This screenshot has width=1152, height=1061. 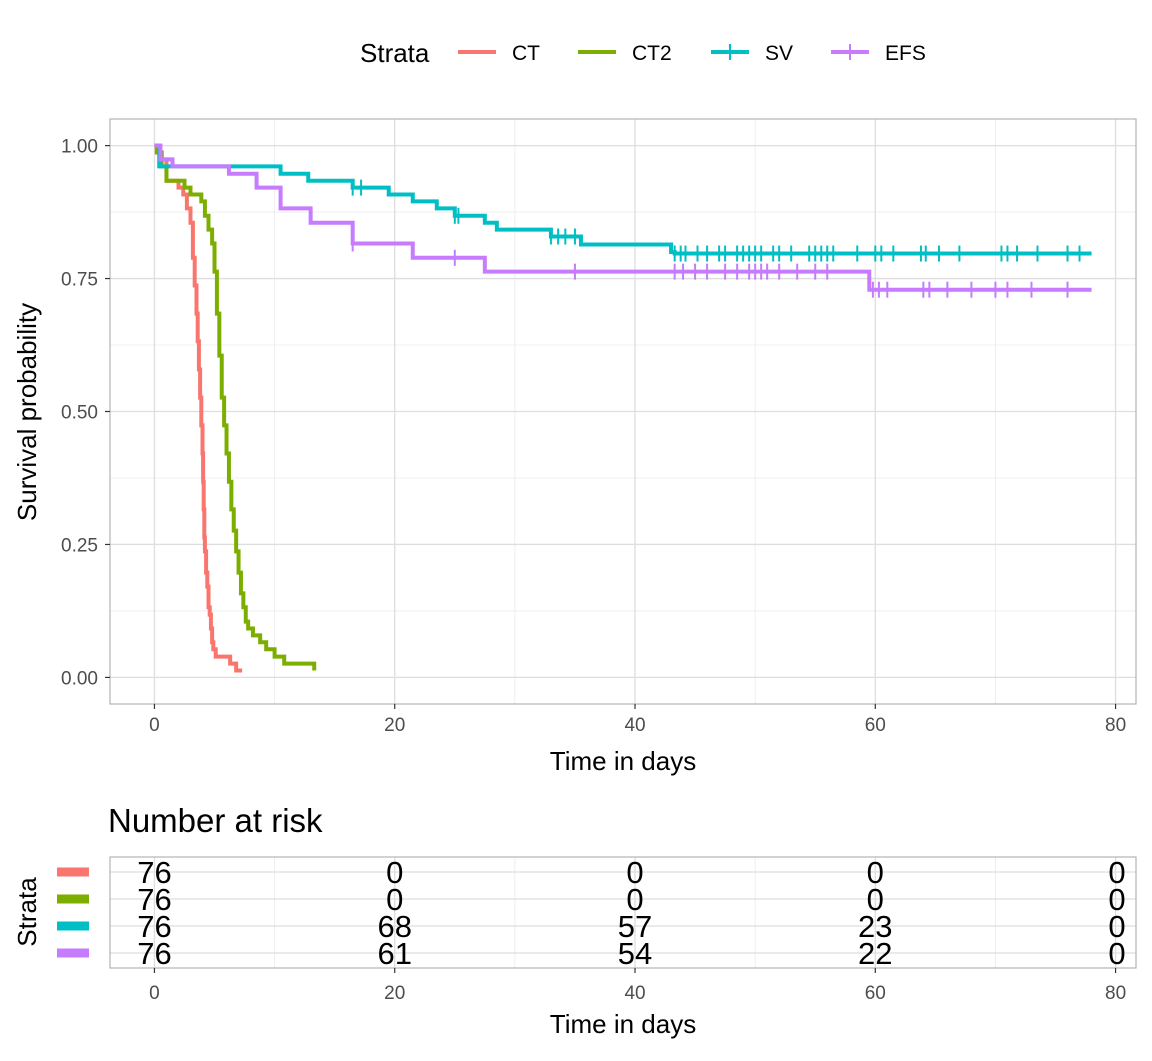 What do you see at coordinates (905, 53) in the screenshot?
I see `legend-label-efs: EFS` at bounding box center [905, 53].